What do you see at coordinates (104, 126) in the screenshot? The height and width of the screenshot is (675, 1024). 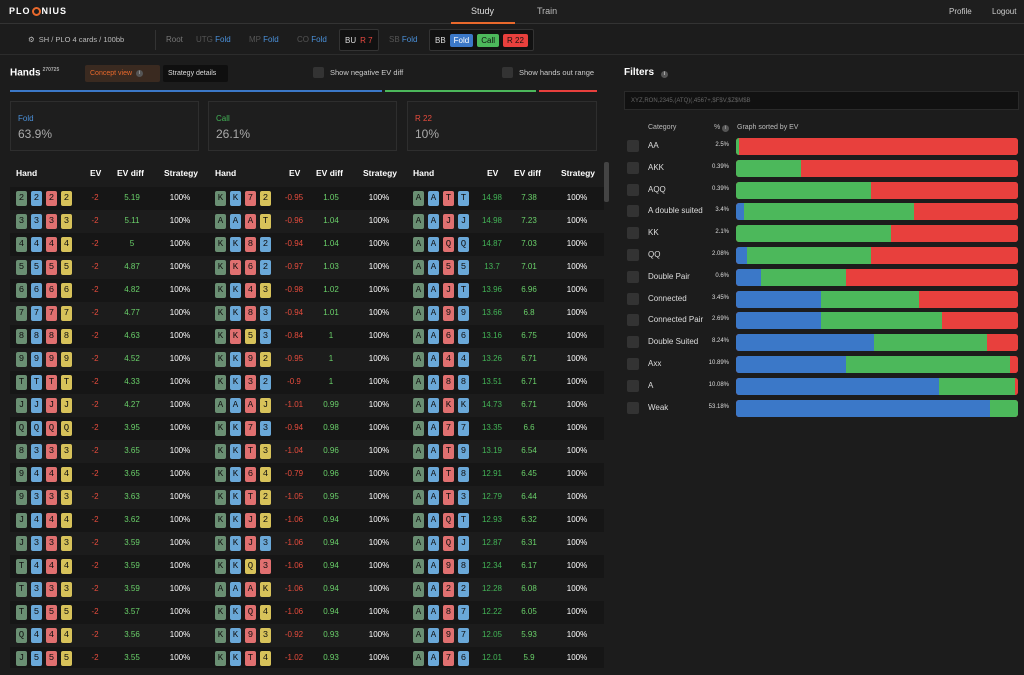 I see `summary-fold: Fold 63.9%` at bounding box center [104, 126].